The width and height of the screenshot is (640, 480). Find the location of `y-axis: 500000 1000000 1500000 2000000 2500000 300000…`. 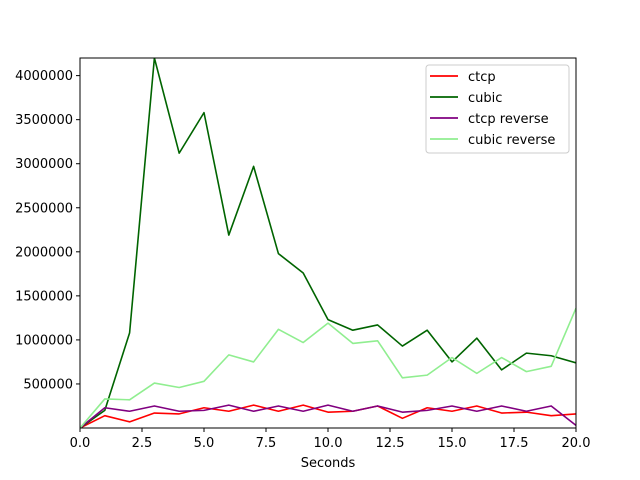

y-axis: 500000 1000000 1500000 2000000 2500000 300000… is located at coordinates (47, 230).